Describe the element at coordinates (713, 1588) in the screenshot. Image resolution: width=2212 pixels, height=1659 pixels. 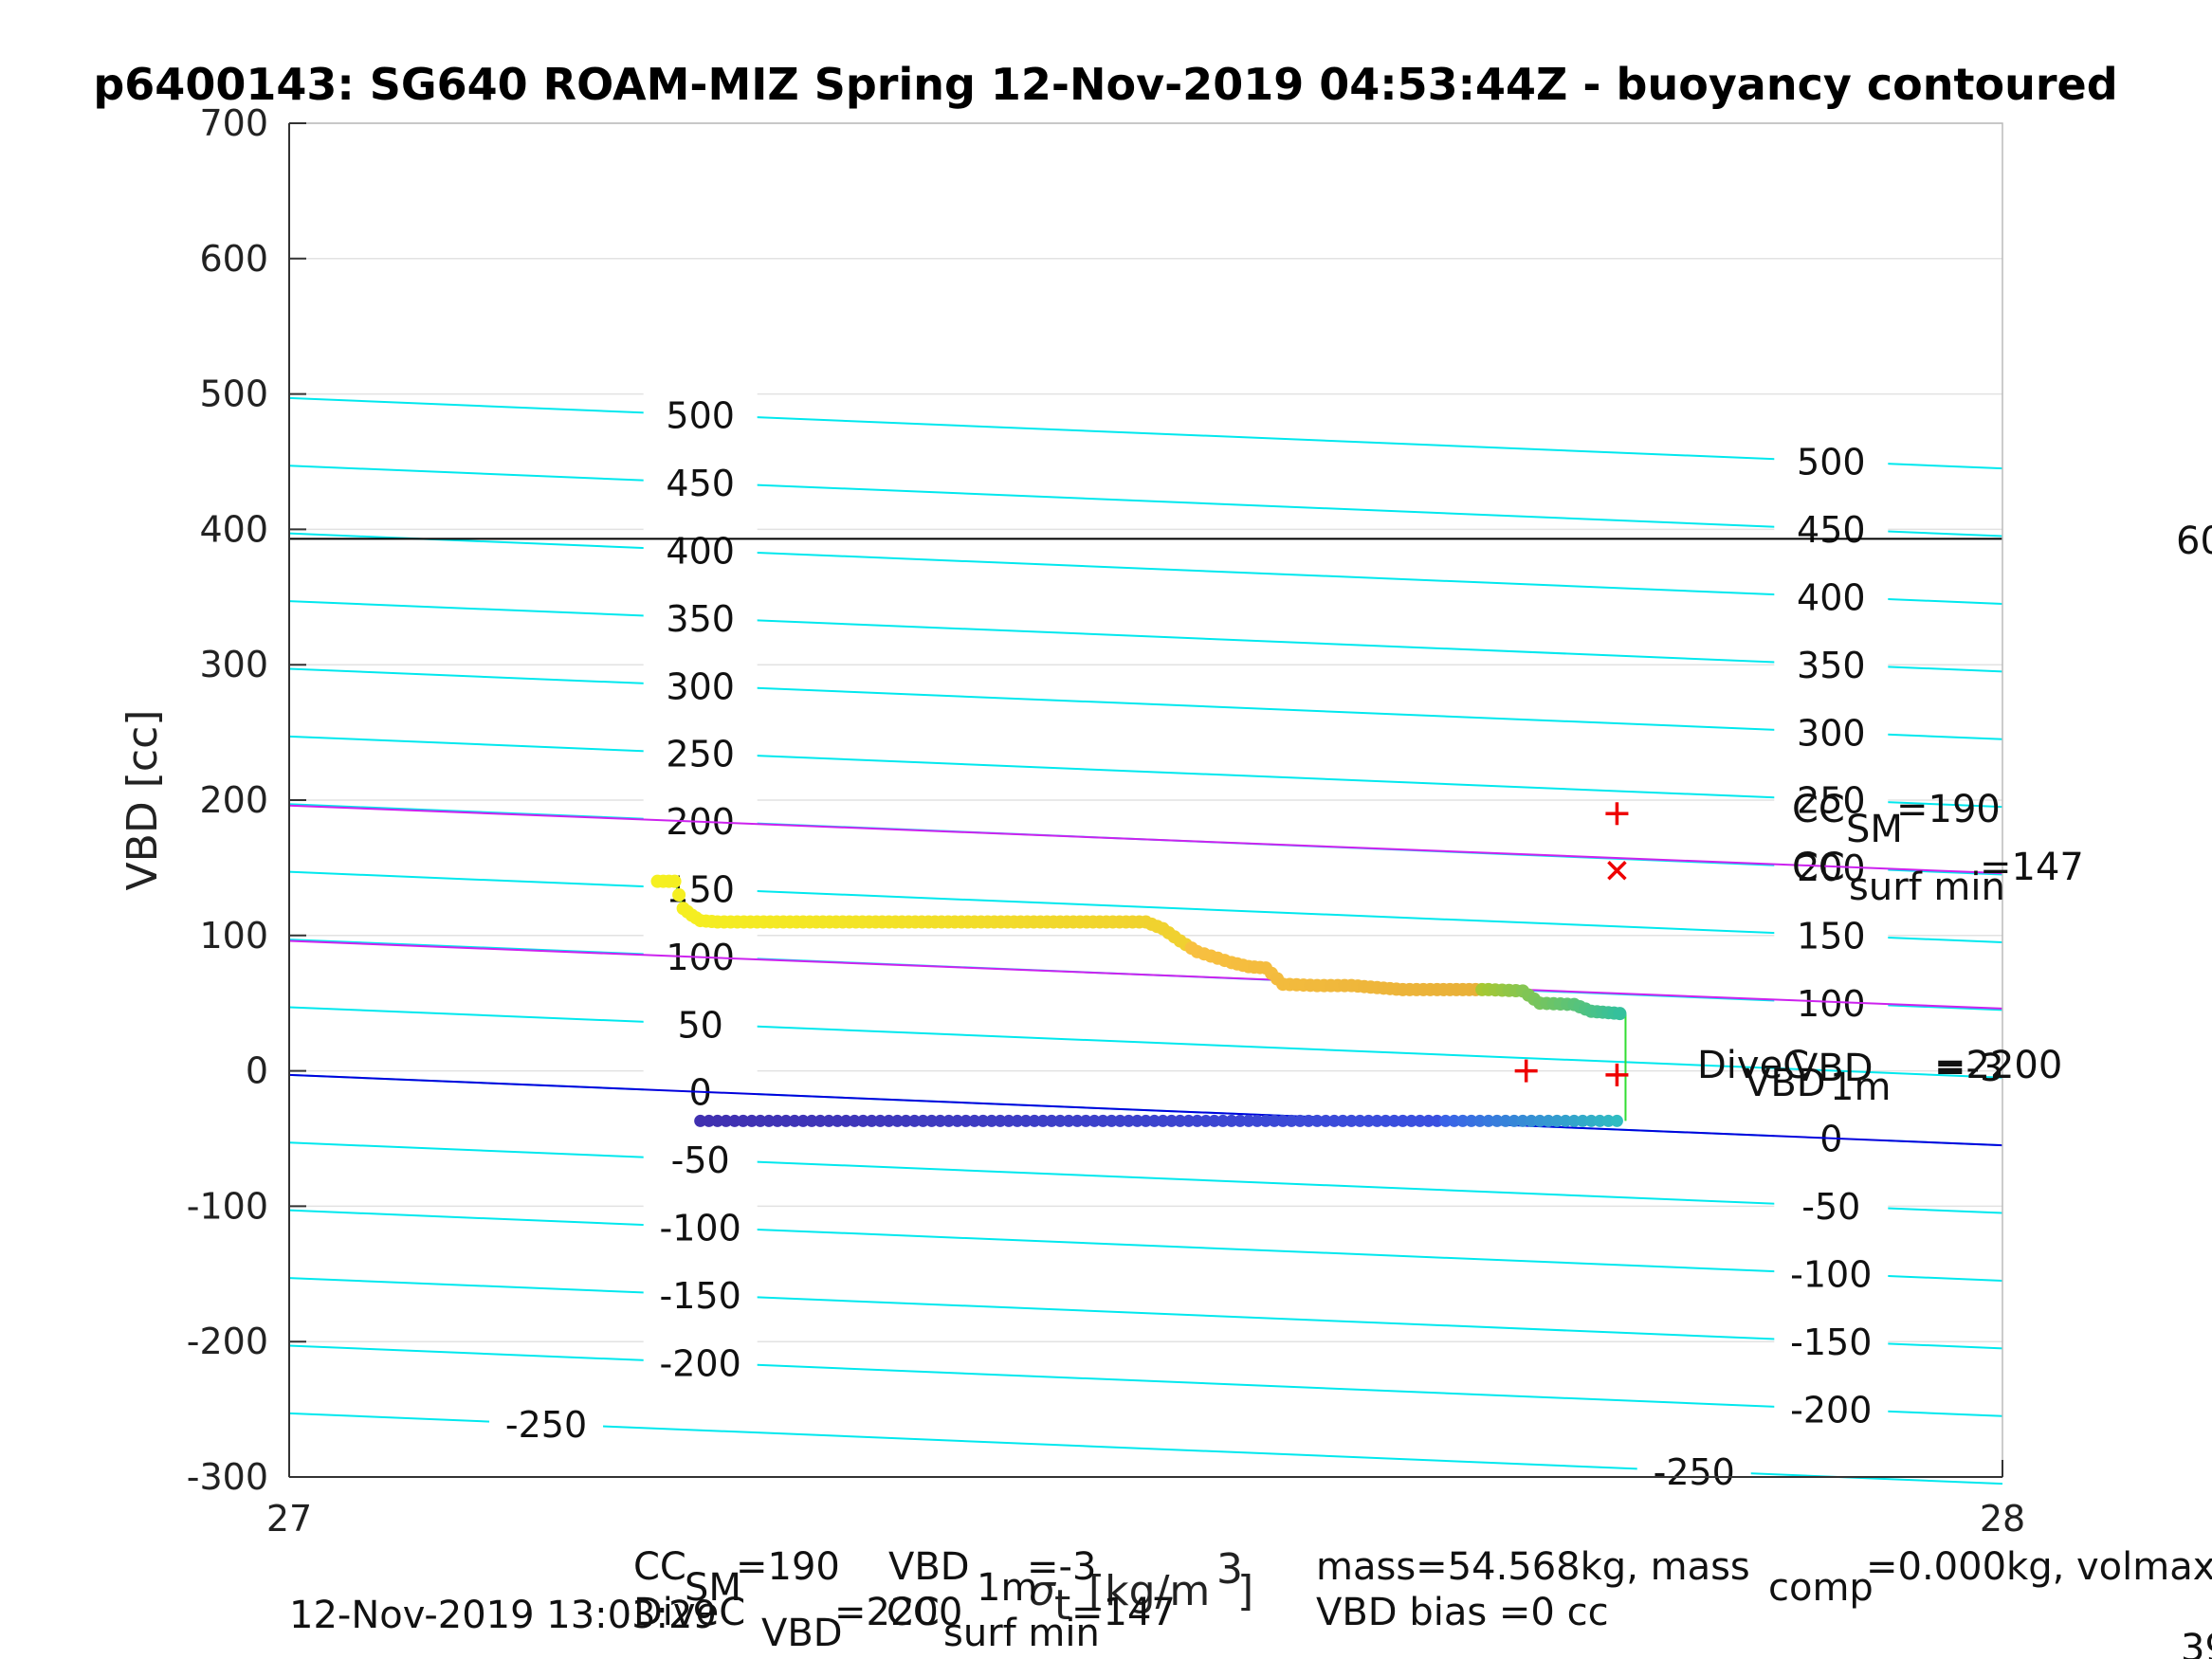
I see `footer-cc-sm-sub: SM` at that location.